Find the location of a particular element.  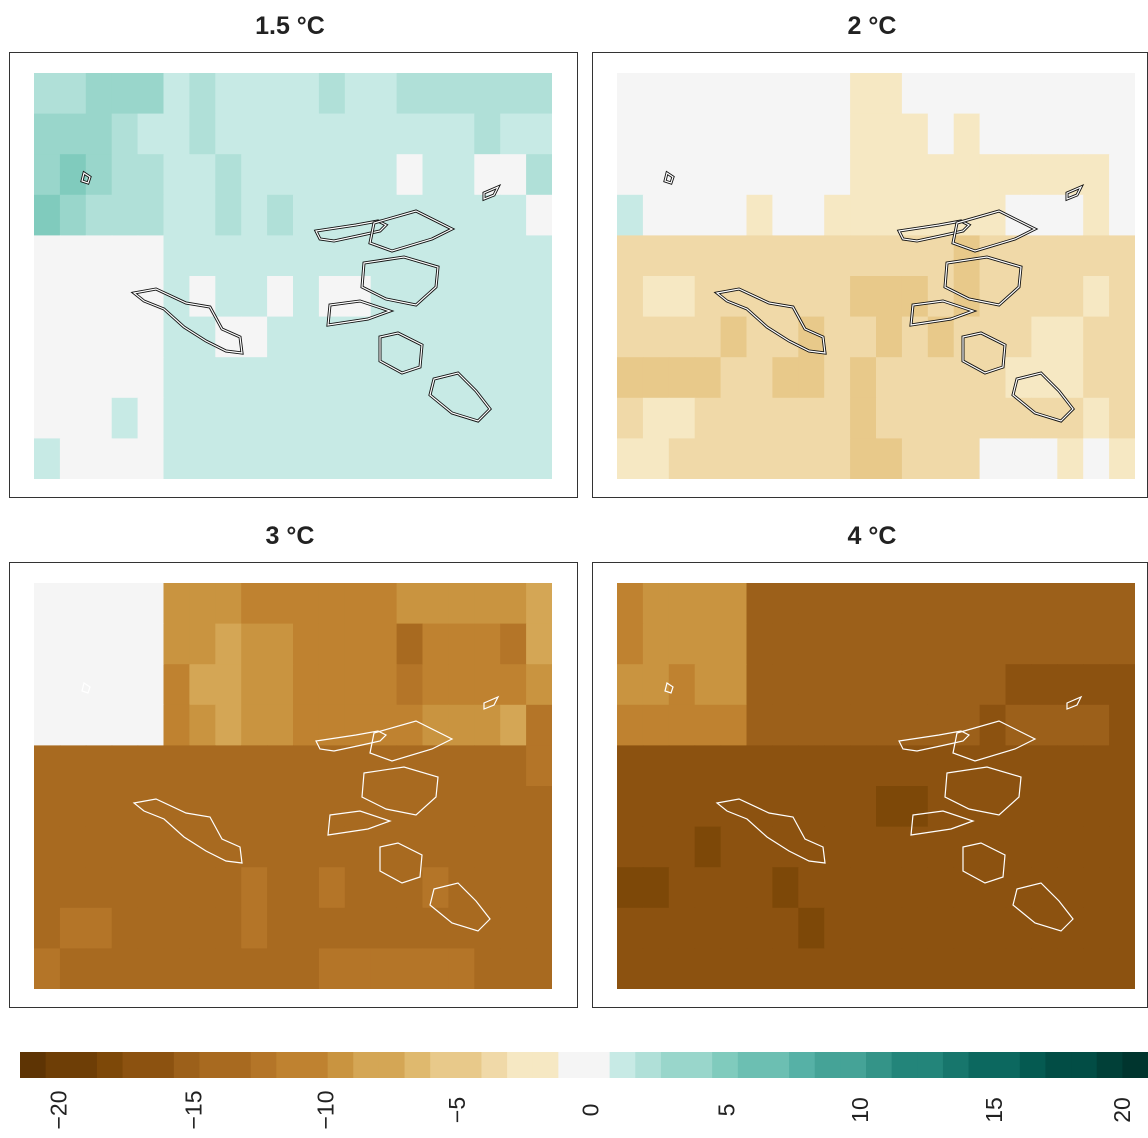

tick-label-5: 5 is located at coordinates (725, 1110).